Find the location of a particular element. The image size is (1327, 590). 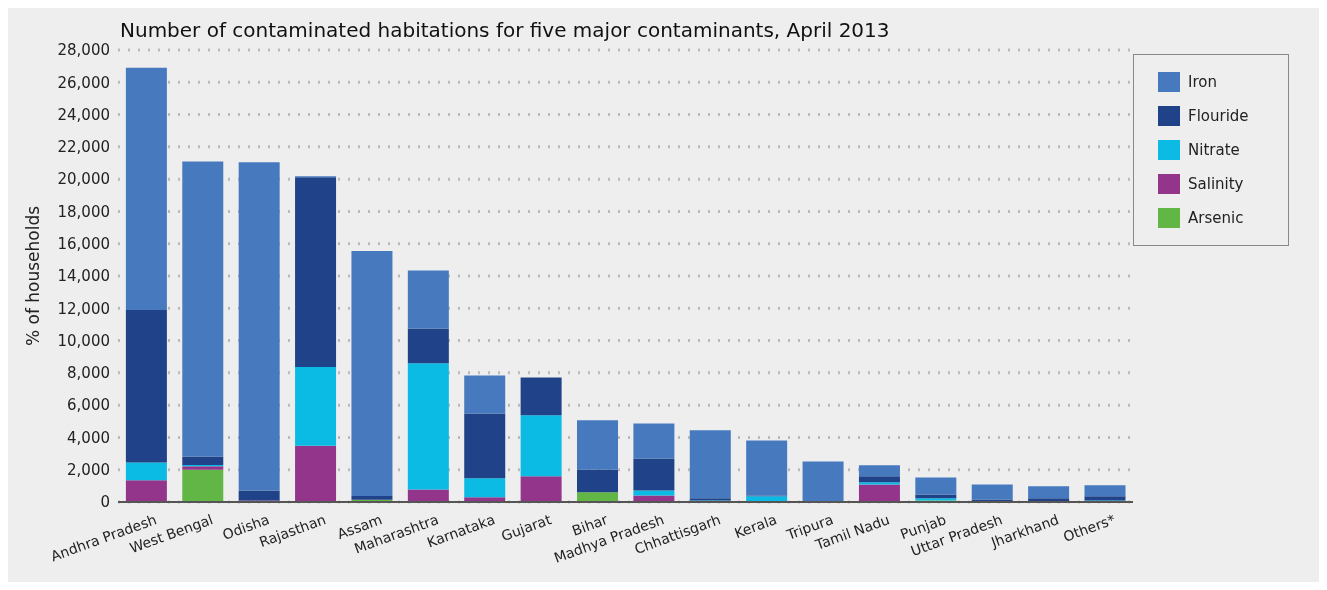

y-tick-label: 10,000 is located at coordinates (83, 340).